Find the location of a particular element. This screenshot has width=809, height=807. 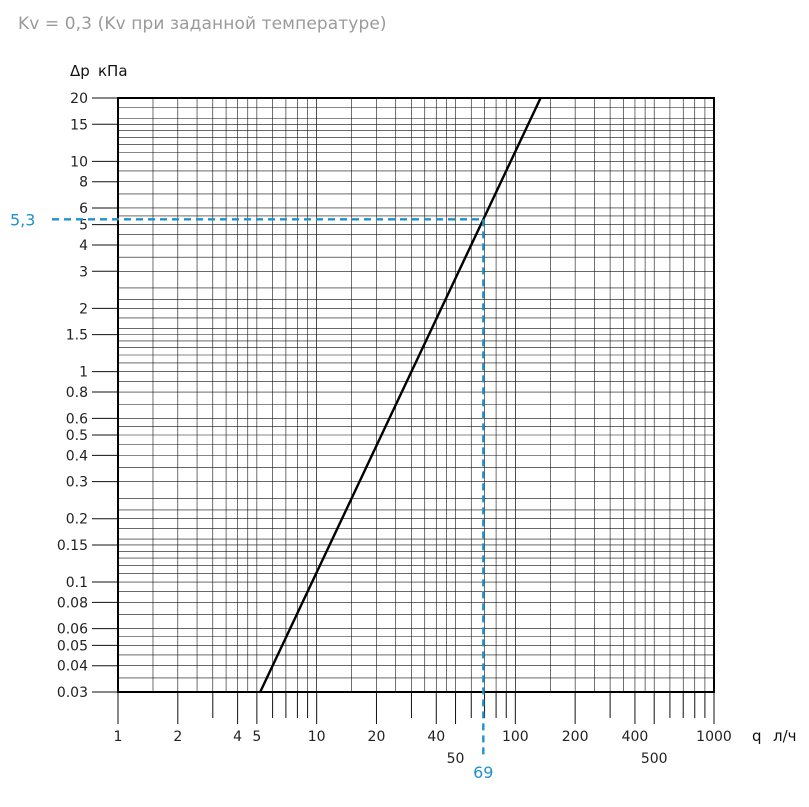

y-tick-label: 8 is located at coordinates (83, 183).